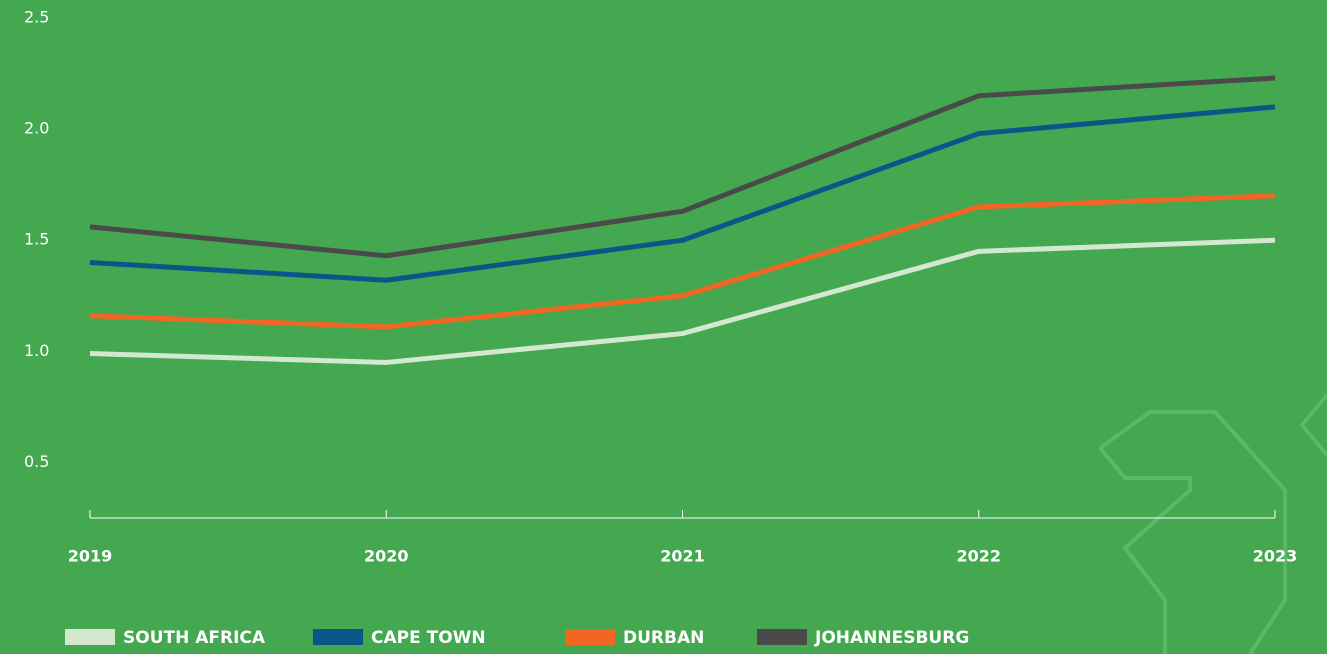  Describe the element at coordinates (978, 556) in the screenshot. I see `x-tick-label: 2022` at that location.